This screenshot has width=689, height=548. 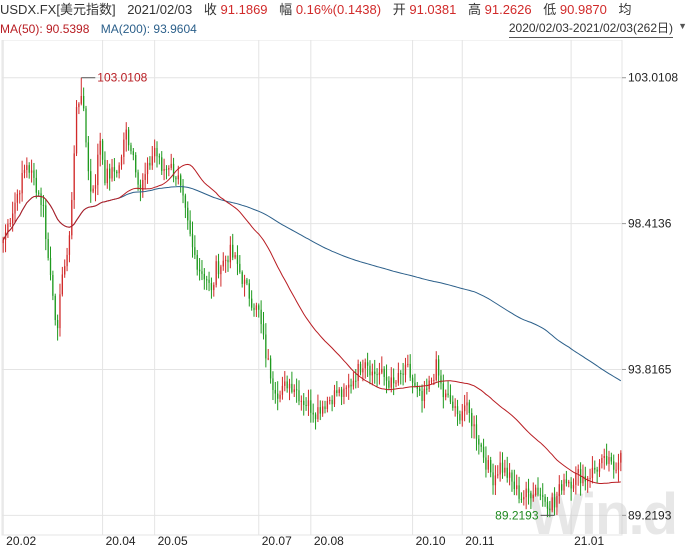 I want to click on date-range-selector: 2020/02/03-2021/02/03(262日), so click(x=590, y=29).